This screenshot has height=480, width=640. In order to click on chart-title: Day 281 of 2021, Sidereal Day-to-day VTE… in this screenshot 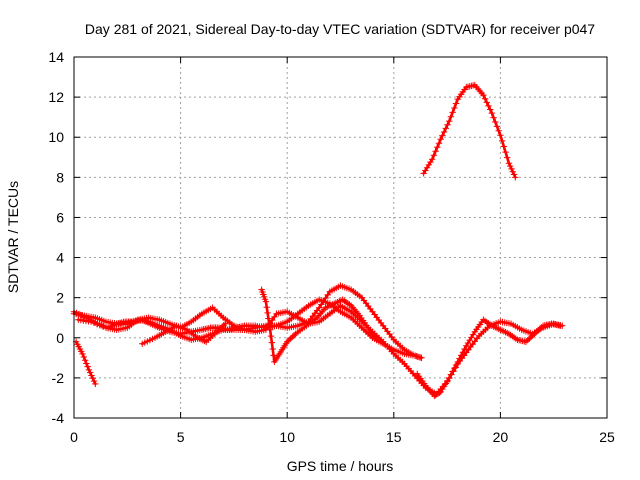, I will do `click(340, 29)`.